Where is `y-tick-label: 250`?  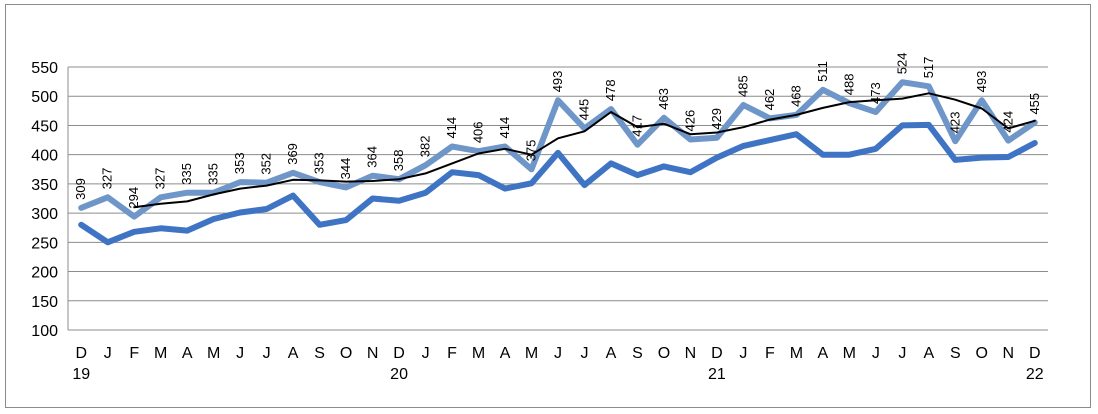
y-tick-label: 250 is located at coordinates (44, 243).